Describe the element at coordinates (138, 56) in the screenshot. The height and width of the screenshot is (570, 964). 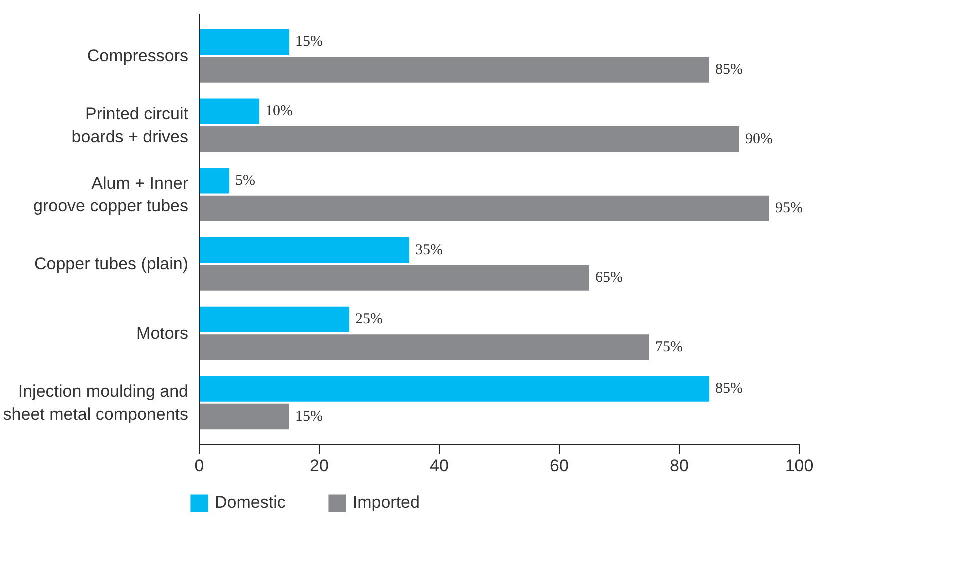
I see `y-tick-label: Compressors` at that location.